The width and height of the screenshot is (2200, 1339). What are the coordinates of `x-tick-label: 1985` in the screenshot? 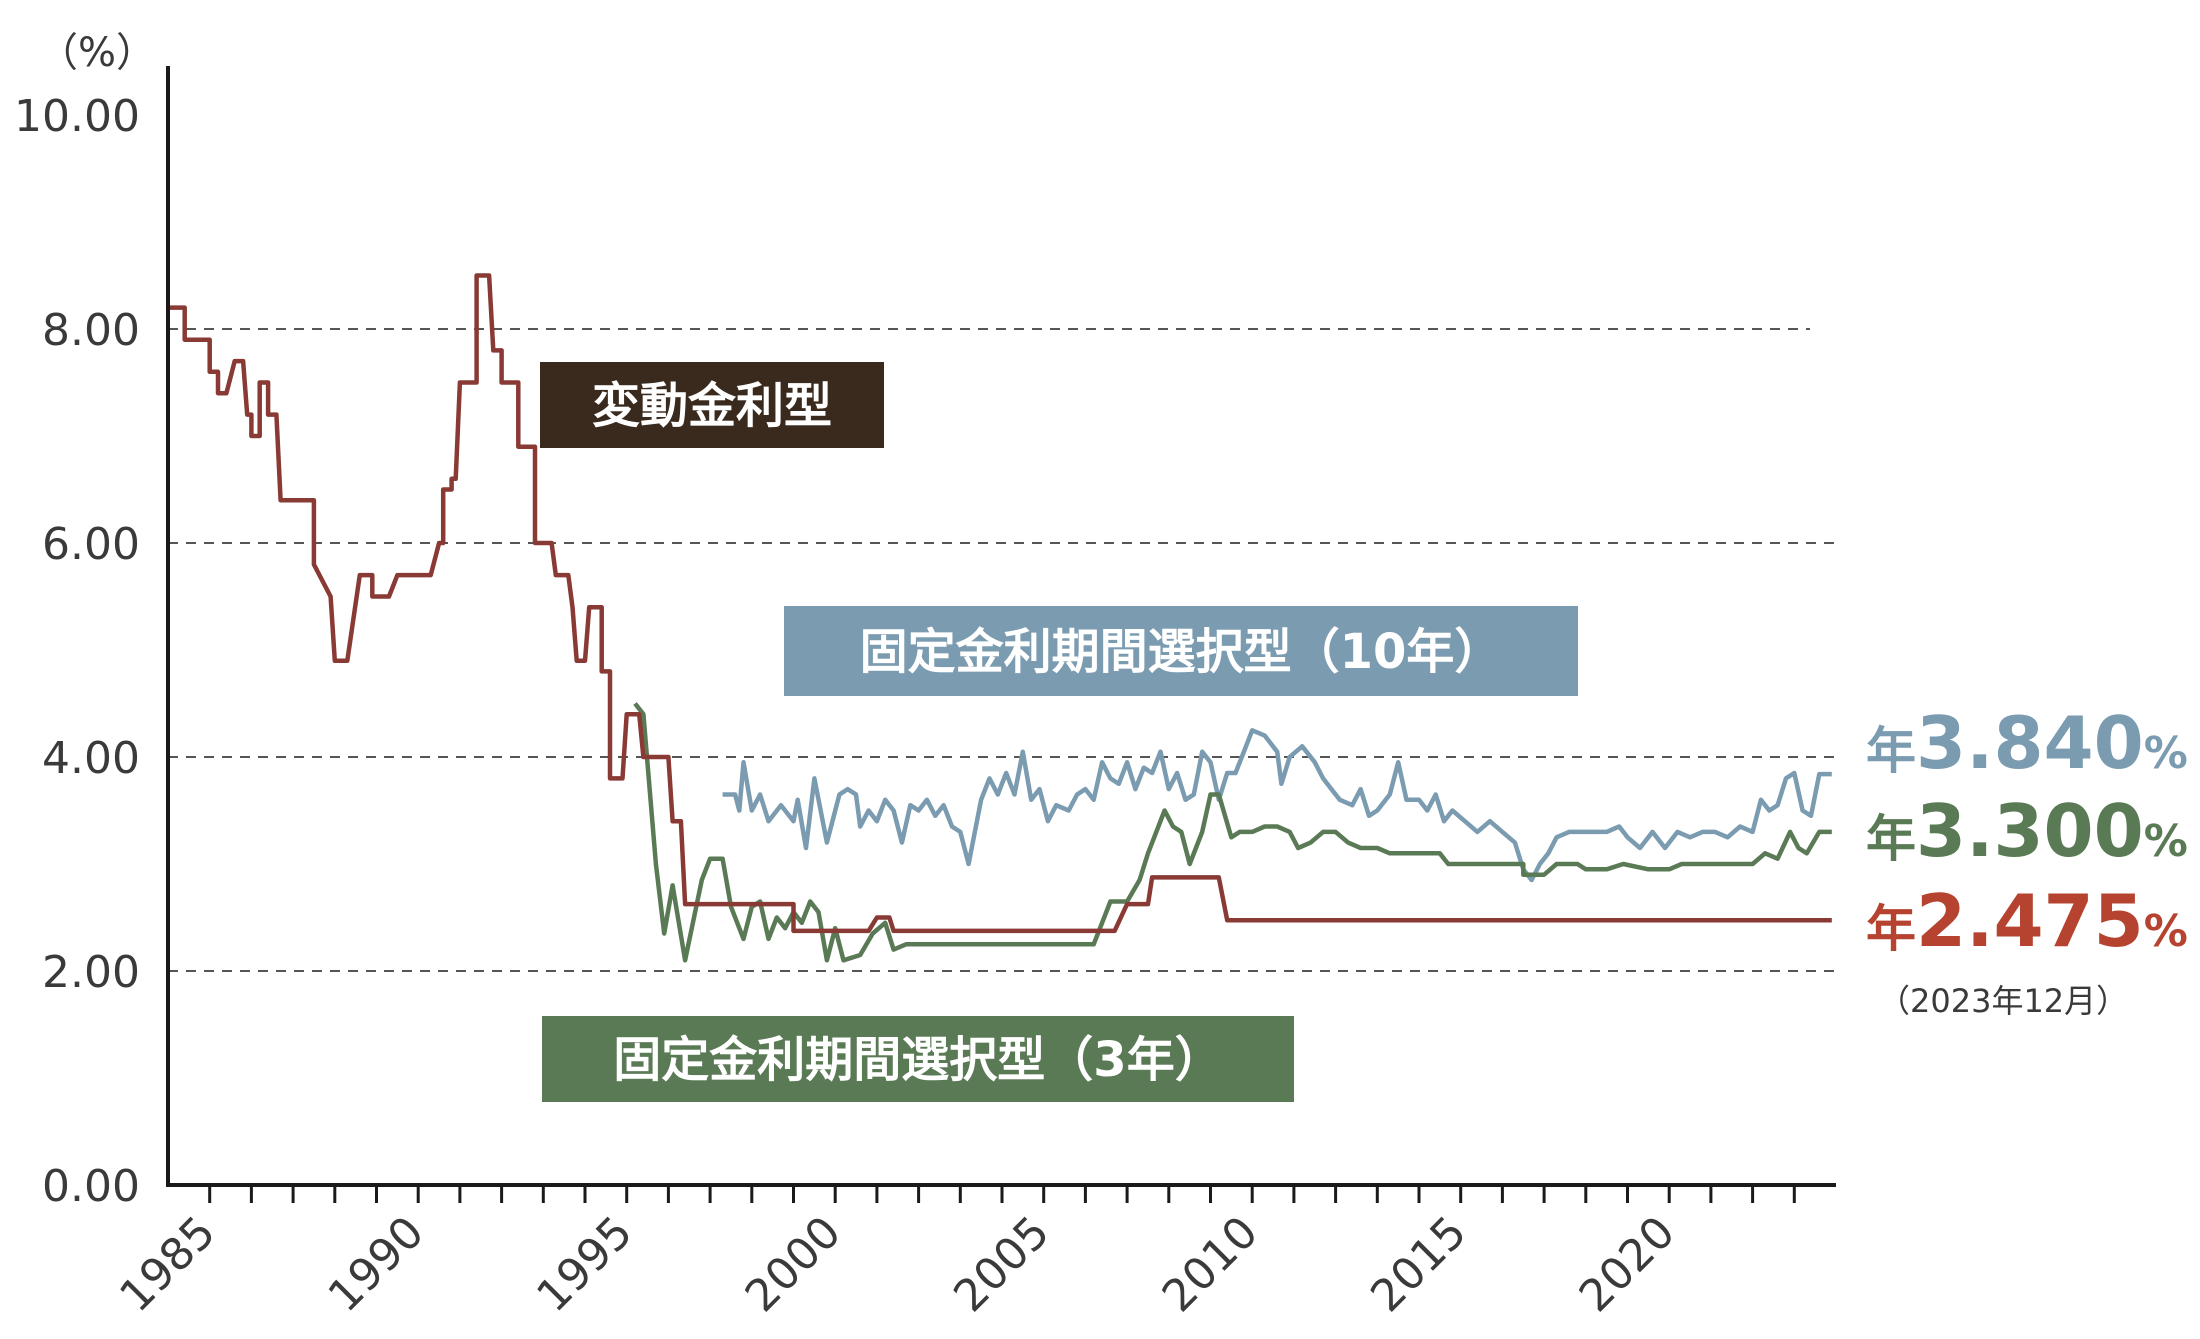 It's located at (167, 1264).